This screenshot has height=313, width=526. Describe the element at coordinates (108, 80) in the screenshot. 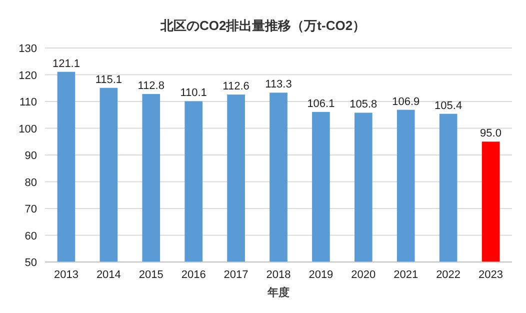

I see `data-label: 115.1` at that location.